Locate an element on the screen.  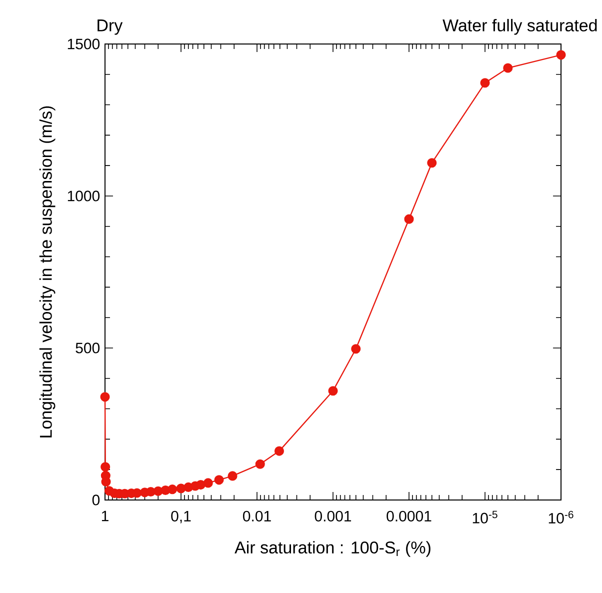
y-axis-title: Longitudinal velocity in the suspension (m/s) is located at coordinates (47, 272).